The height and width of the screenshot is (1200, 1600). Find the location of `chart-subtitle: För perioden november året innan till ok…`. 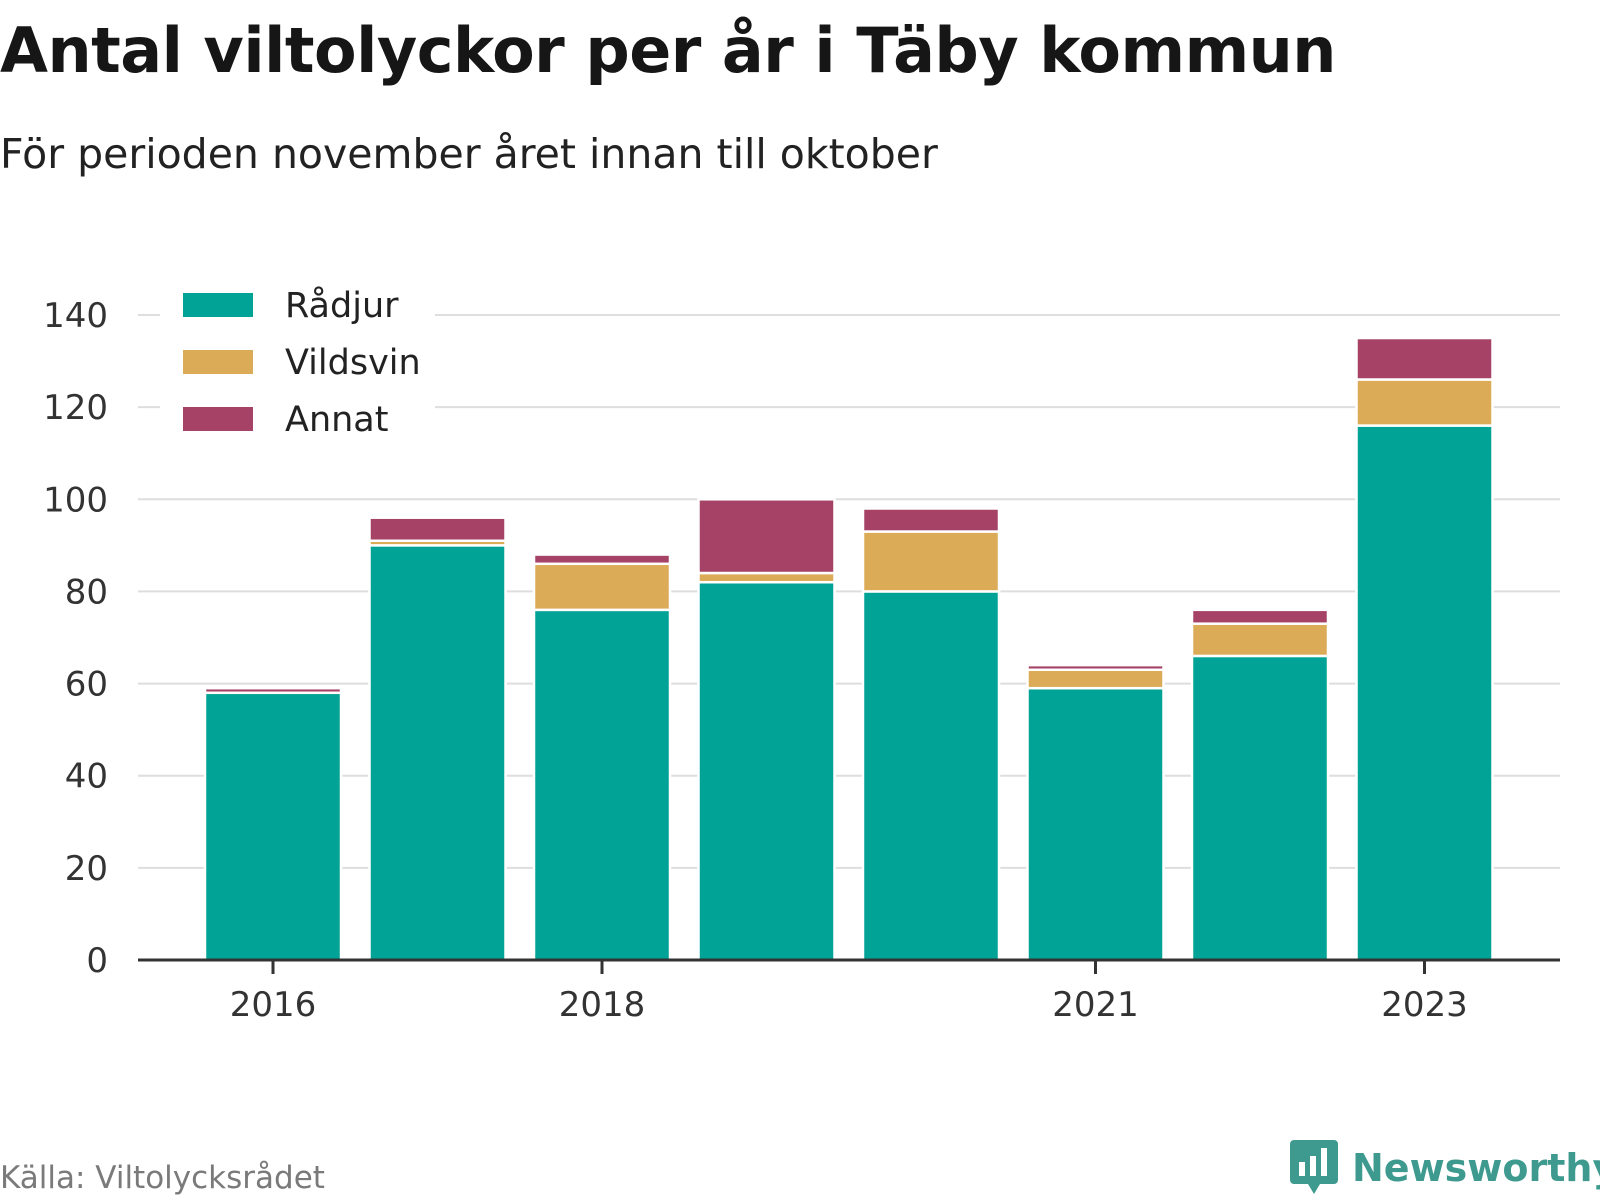

chart-subtitle: För perioden november året innan till ok… is located at coordinates (469, 154).